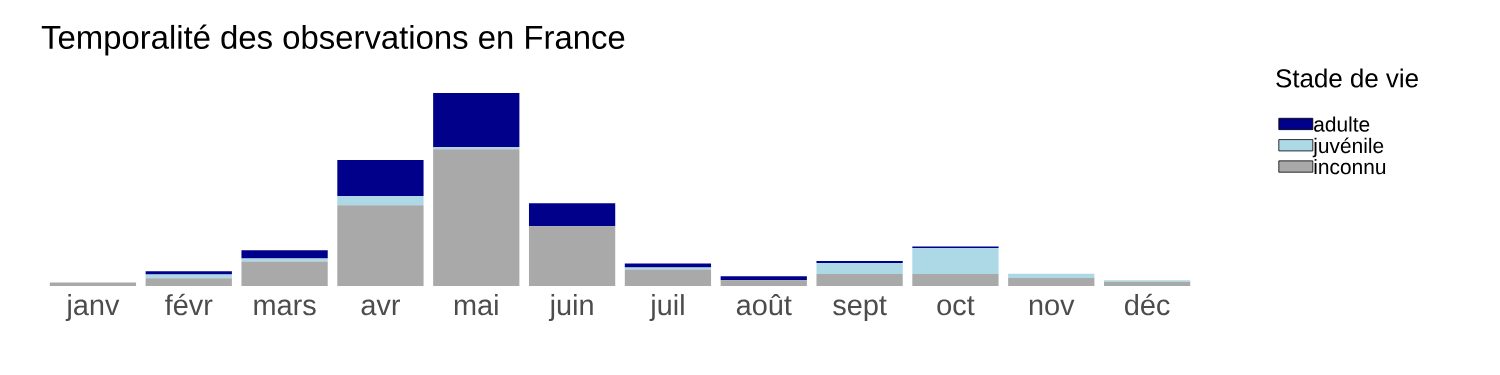  What do you see at coordinates (1052, 307) in the screenshot?
I see `x-tick-label: nov` at bounding box center [1052, 307].